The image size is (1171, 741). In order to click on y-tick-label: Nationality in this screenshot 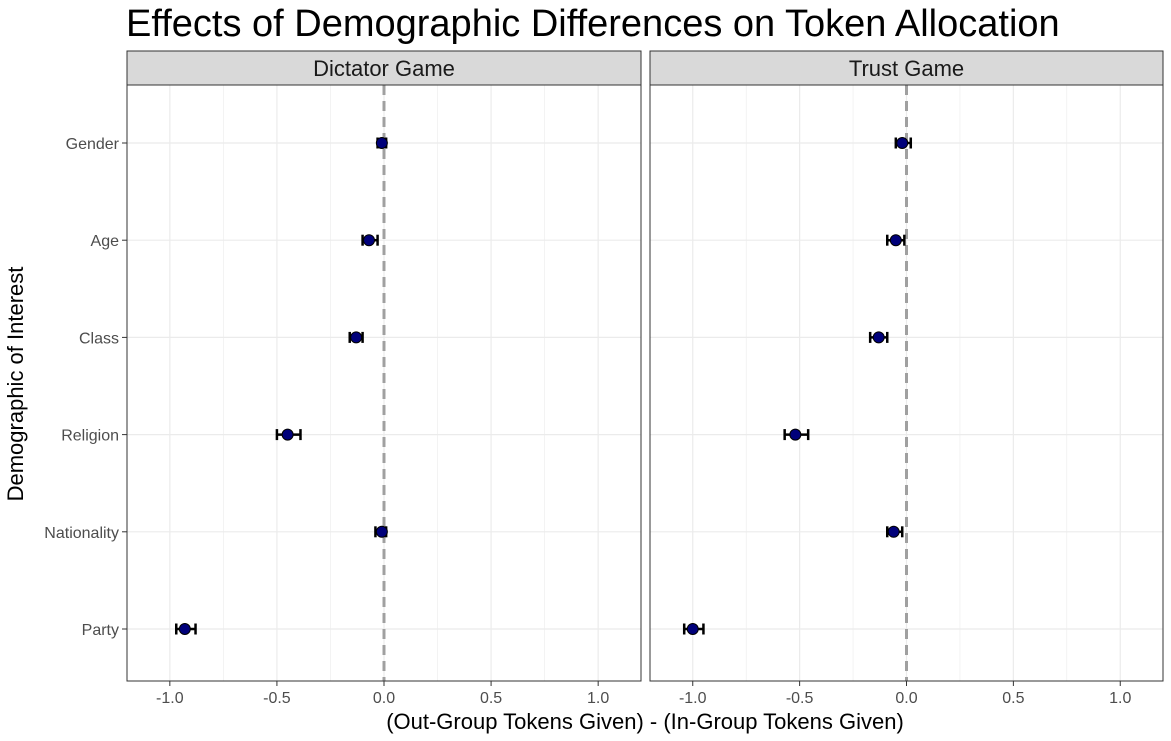, I will do `click(81, 533)`.